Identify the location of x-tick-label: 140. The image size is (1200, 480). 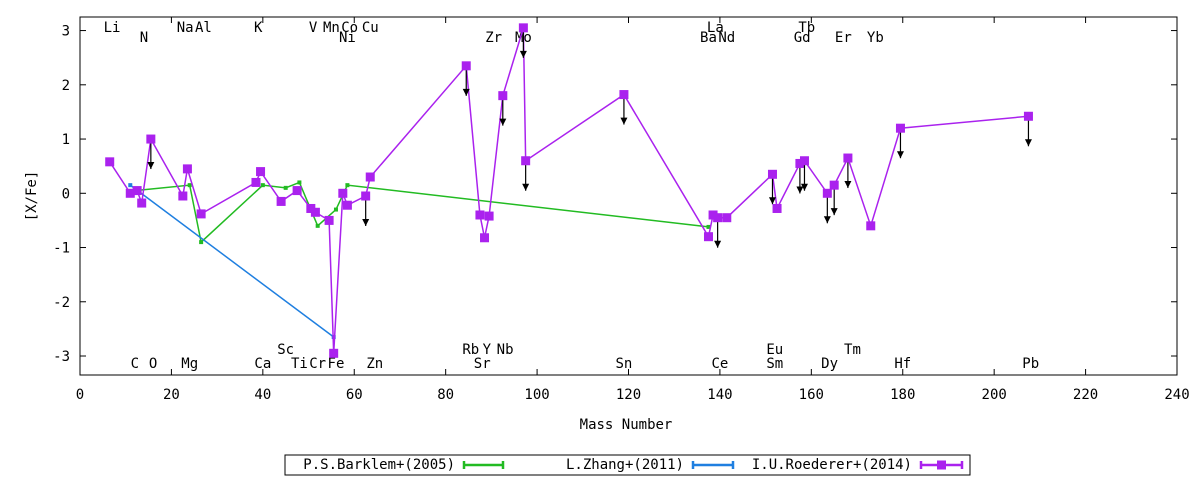
(719, 395).